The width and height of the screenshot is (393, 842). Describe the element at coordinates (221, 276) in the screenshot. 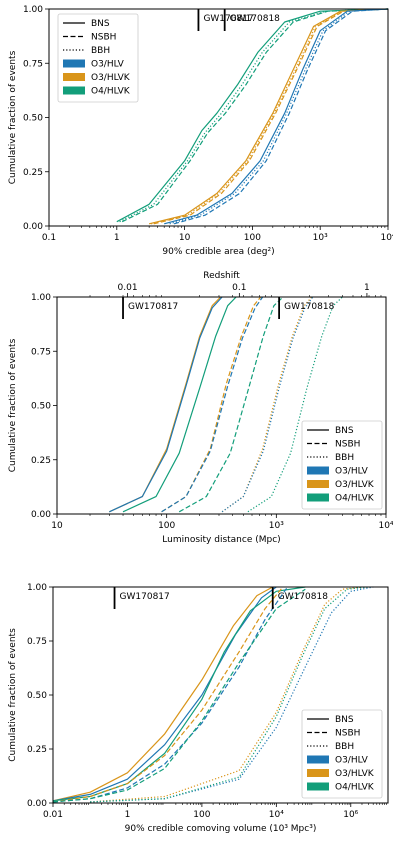

I see `top-axis-label: Redshift` at that location.